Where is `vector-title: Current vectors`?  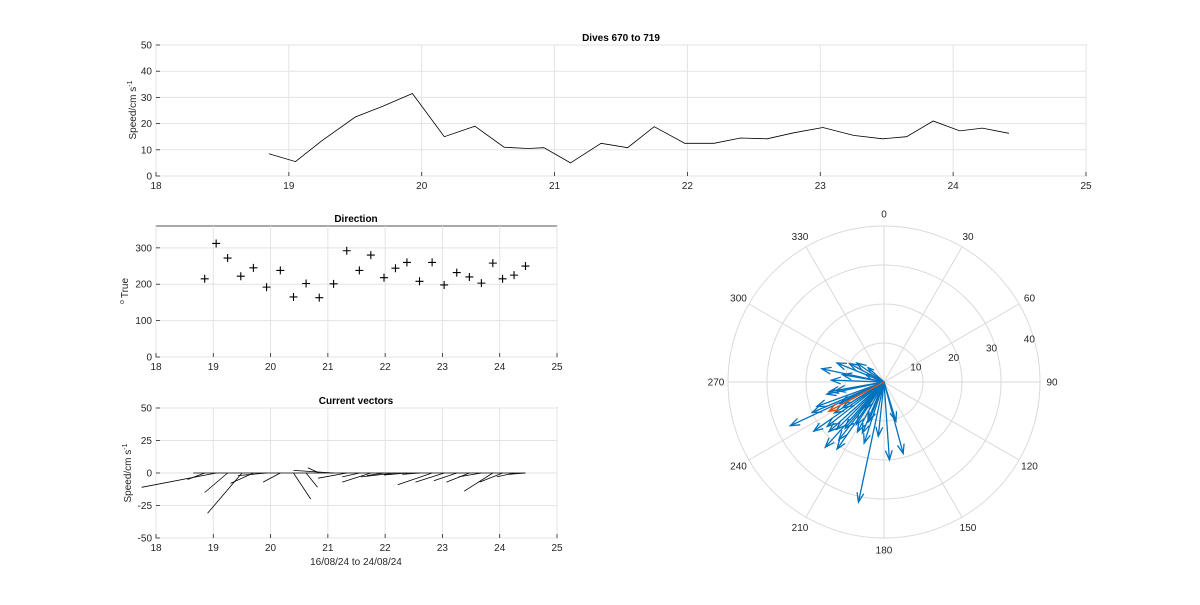 vector-title: Current vectors is located at coordinates (356, 401).